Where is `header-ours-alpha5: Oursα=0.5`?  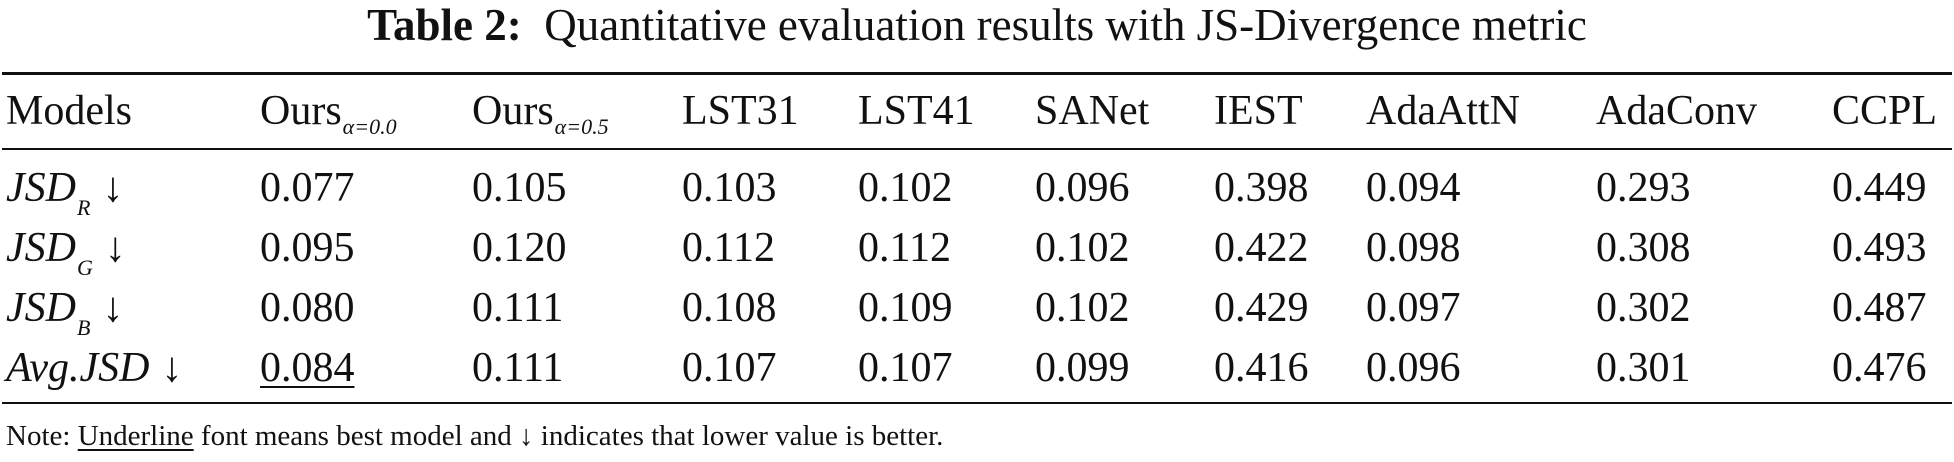 header-ours-alpha5: Oursα=0.5 is located at coordinates (540, 114).